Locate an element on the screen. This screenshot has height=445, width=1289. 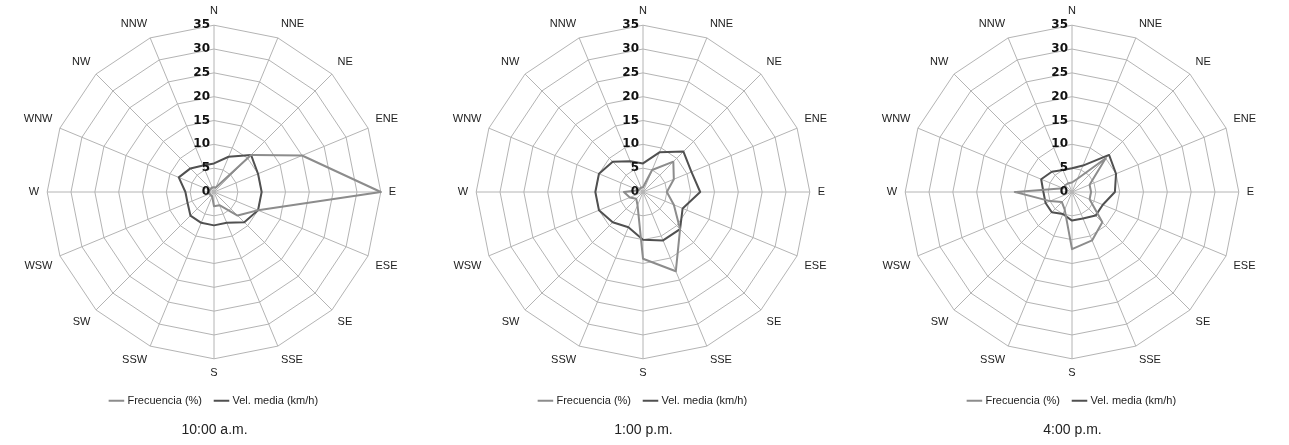
text: 4:00 p.m. is located at coordinates (1072, 429).